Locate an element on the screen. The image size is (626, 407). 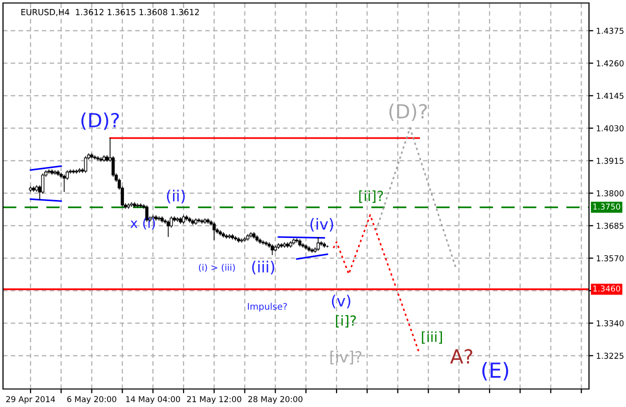
x-tick-label: 21 May 12:00 is located at coordinates (214, 400).